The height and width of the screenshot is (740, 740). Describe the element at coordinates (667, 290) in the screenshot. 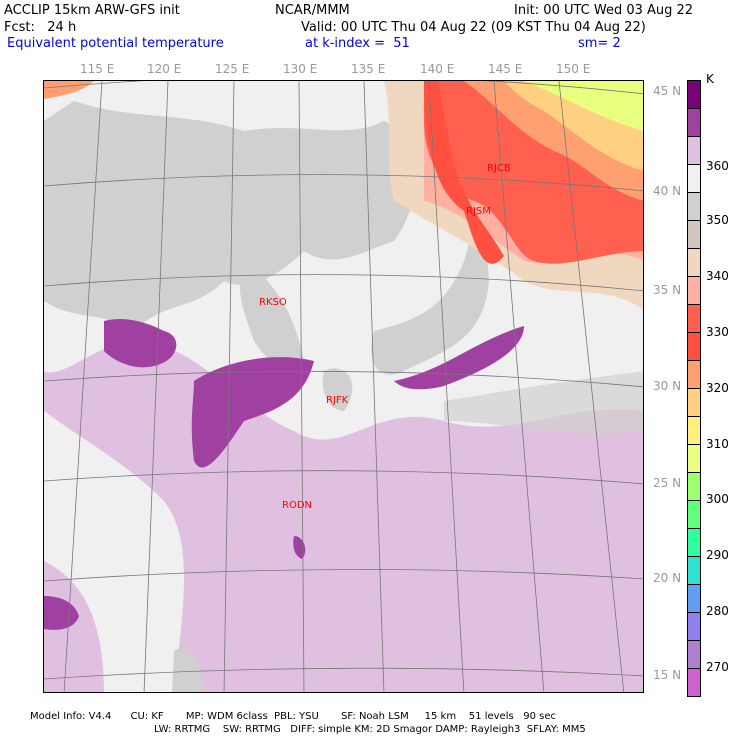

I see `lat-label: 35 N` at that location.